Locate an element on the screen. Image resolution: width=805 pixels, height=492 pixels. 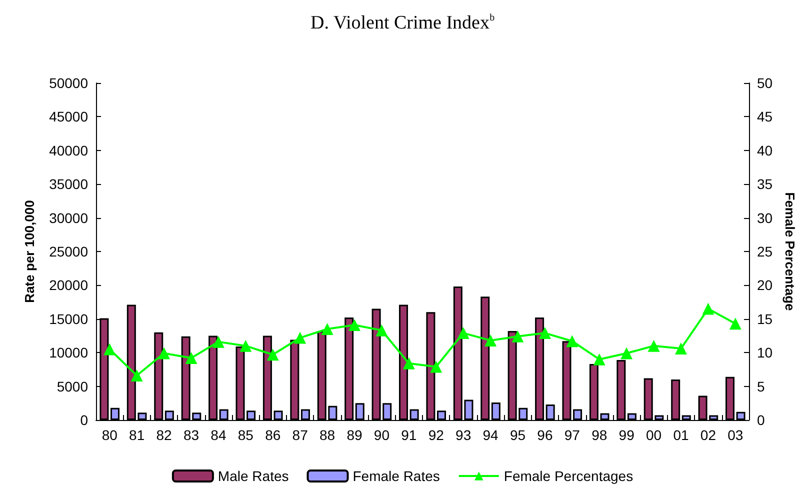
x-tick-label: 83 is located at coordinates (191, 435).